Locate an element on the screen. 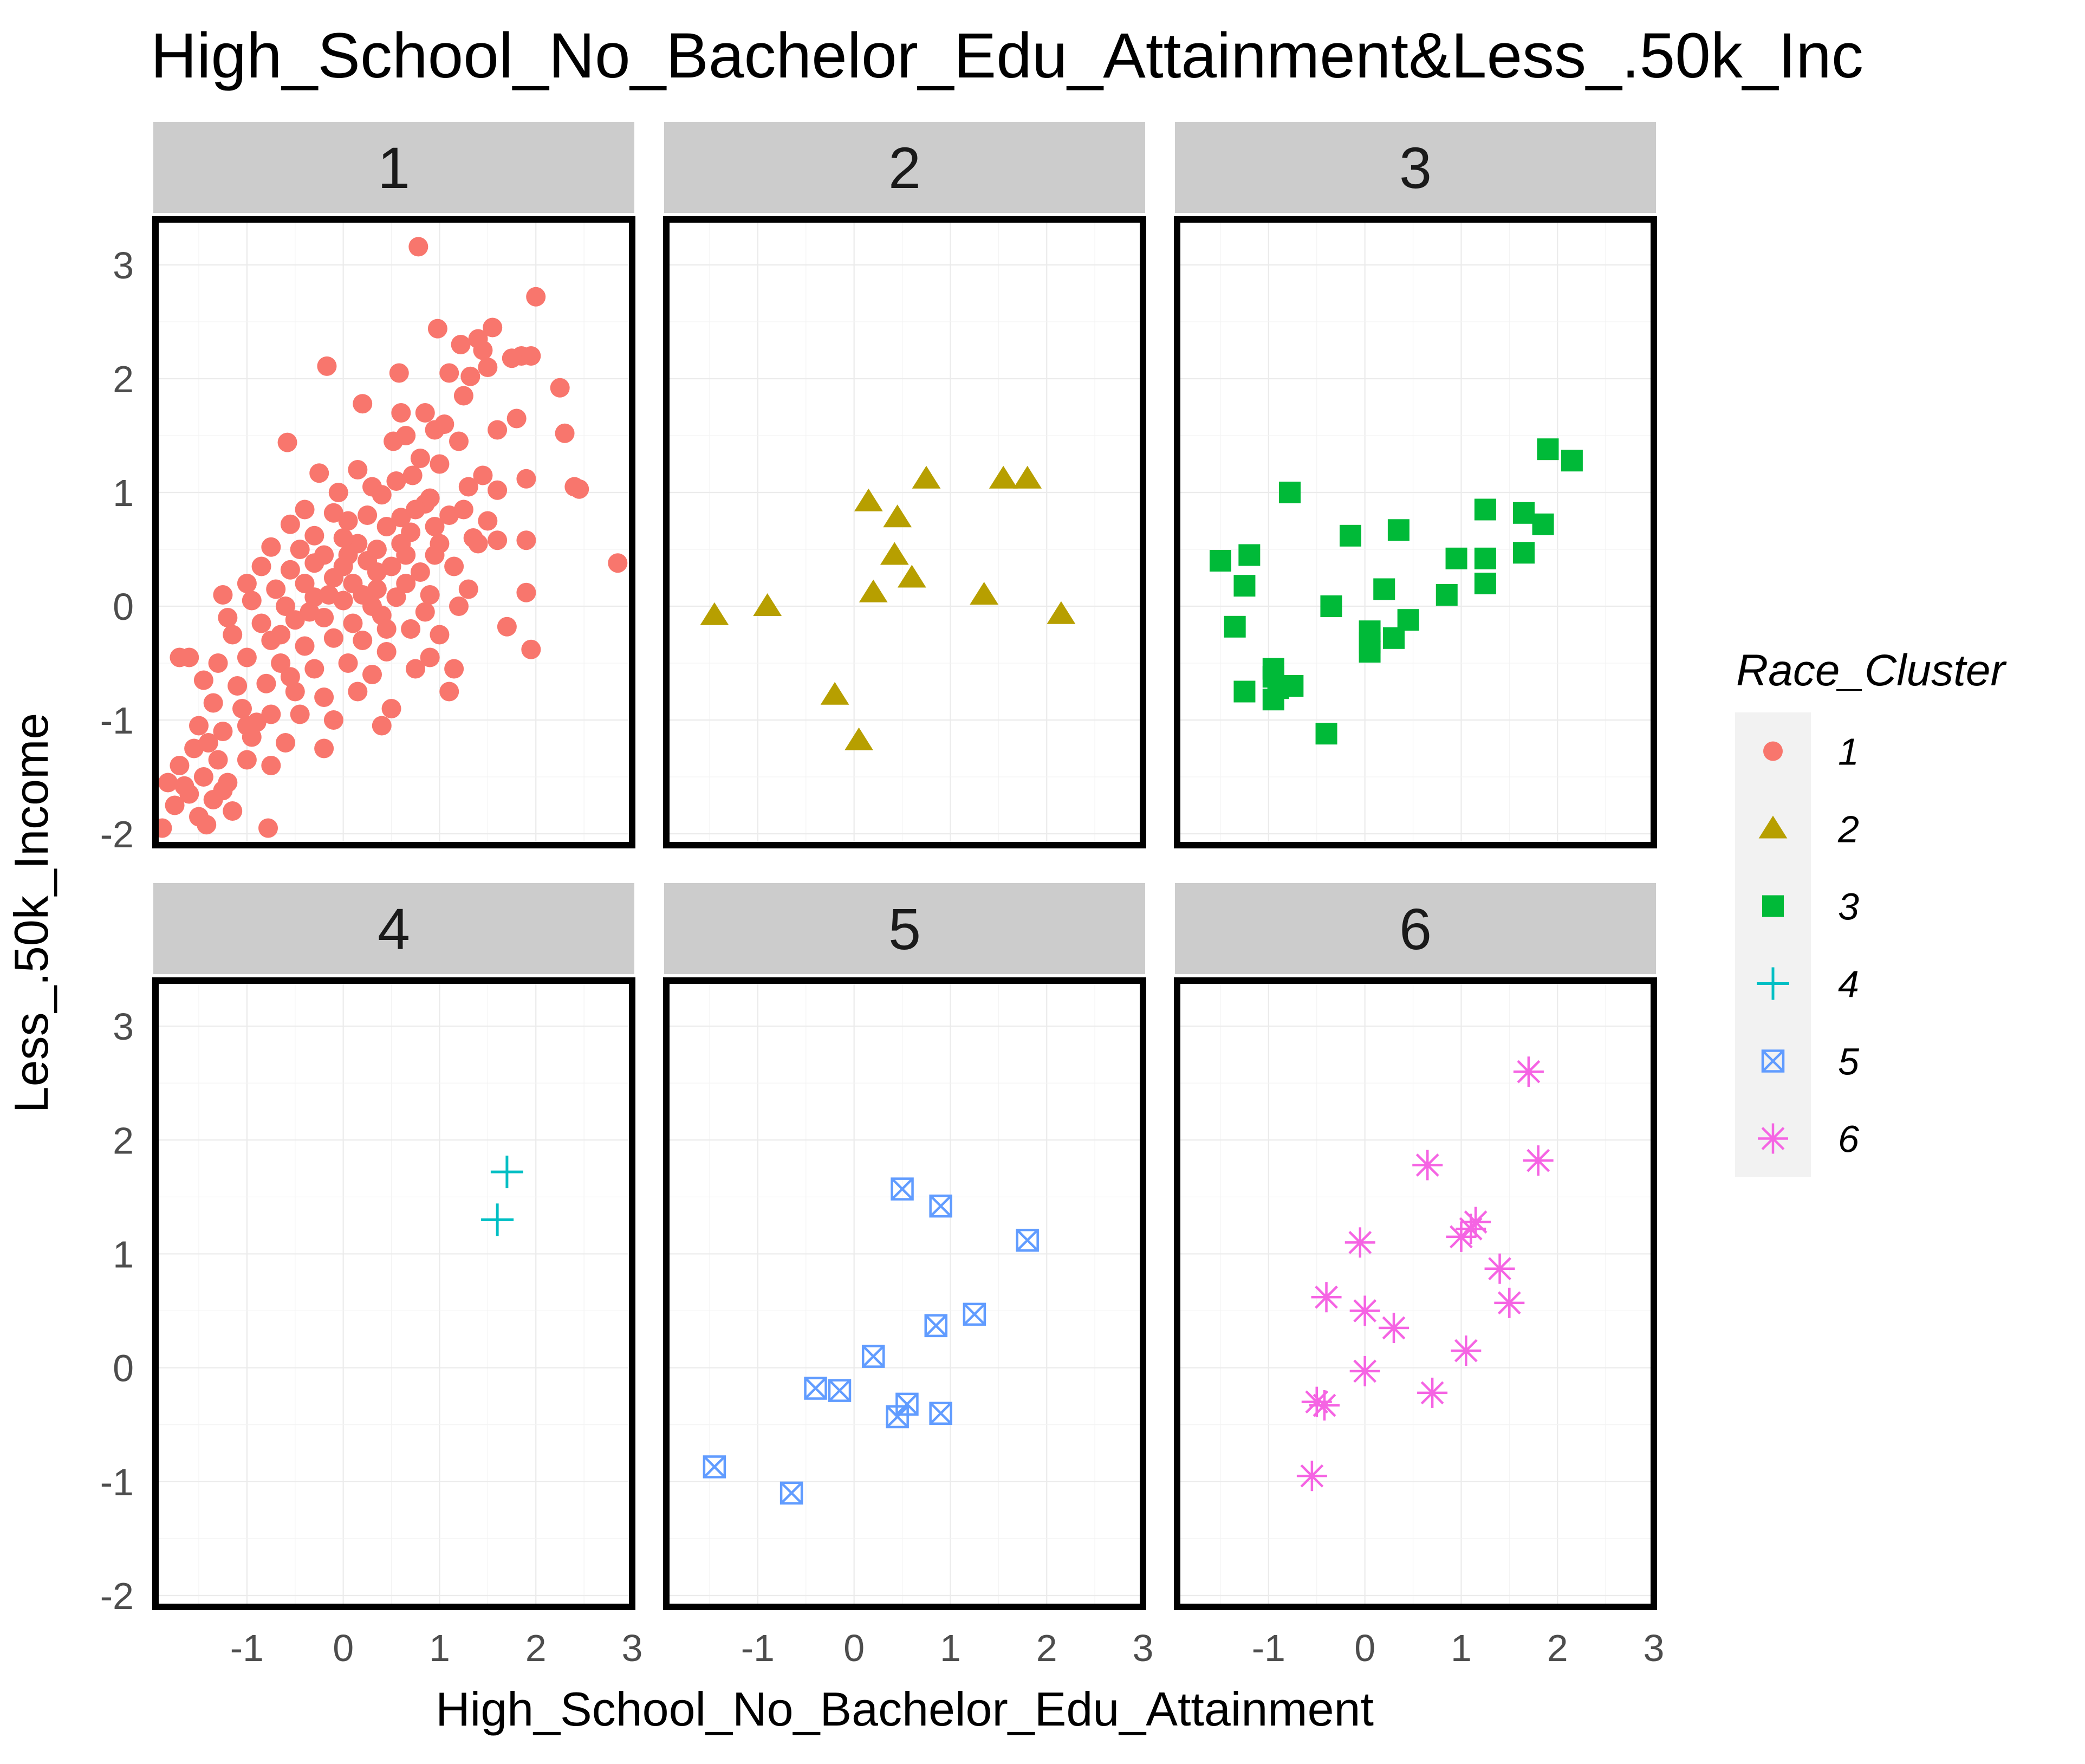  legend-title: Race_Cluster is located at coordinates (1872, 670).